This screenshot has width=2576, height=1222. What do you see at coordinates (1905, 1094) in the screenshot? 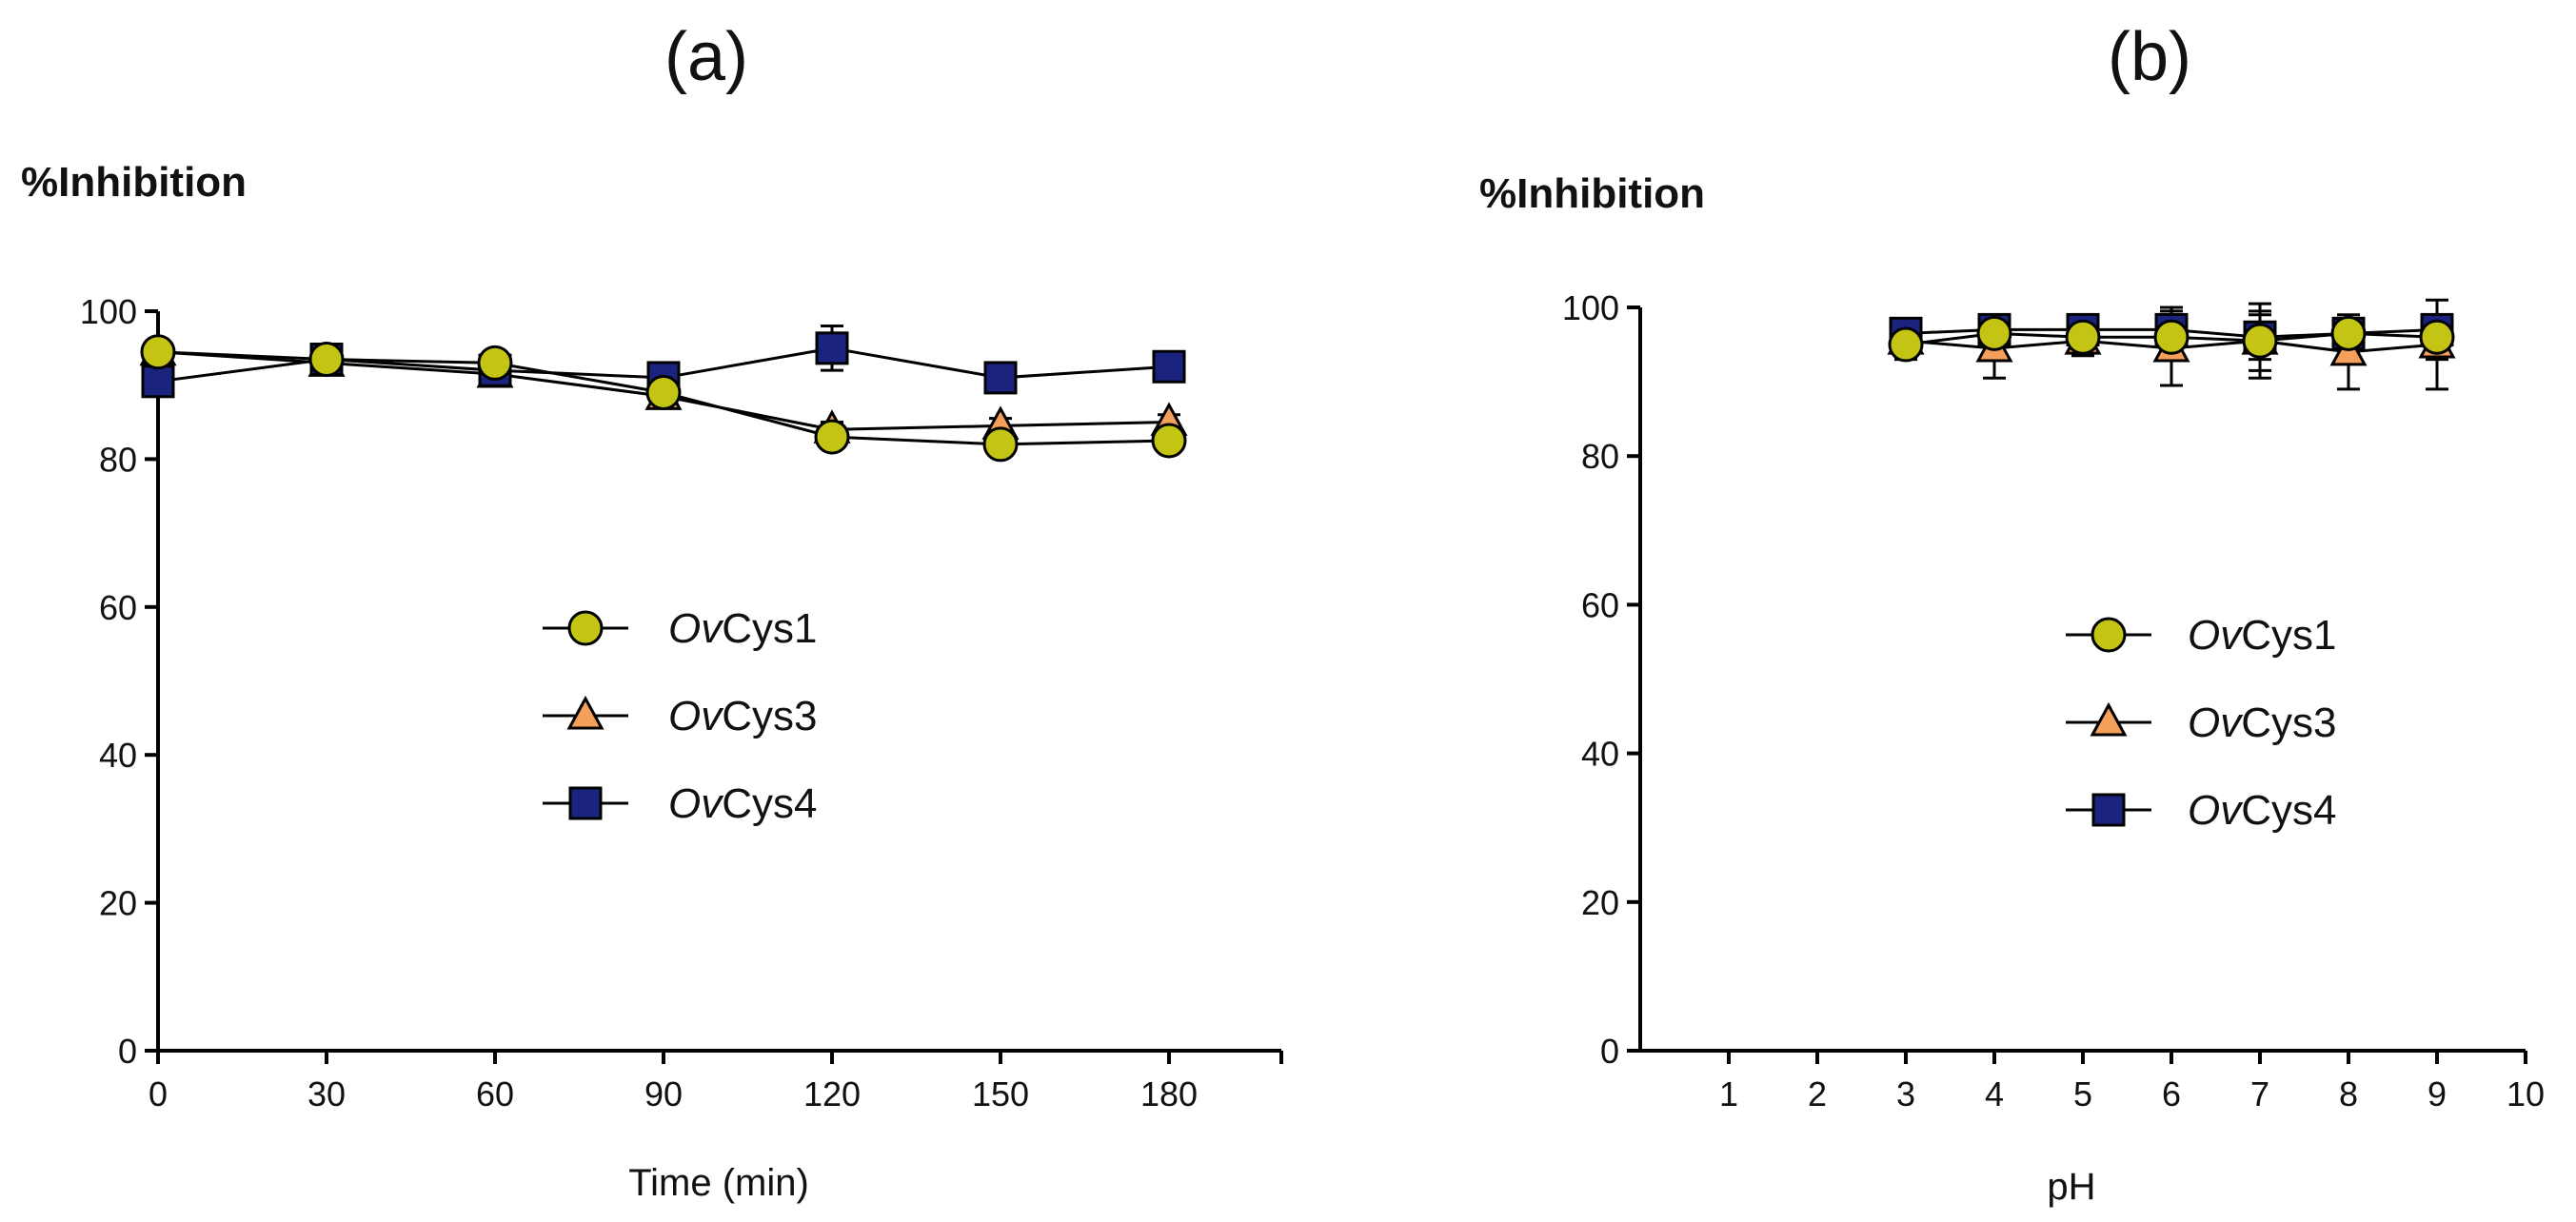
I see `x-tick-label: 3` at bounding box center [1905, 1094].